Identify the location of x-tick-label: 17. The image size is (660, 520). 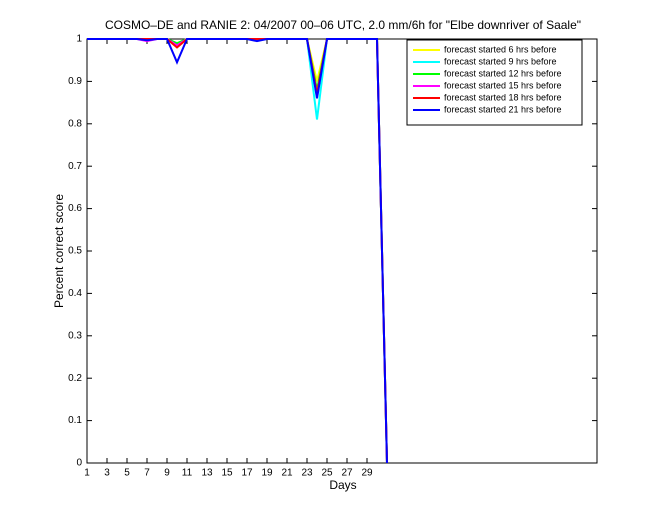
(247, 473).